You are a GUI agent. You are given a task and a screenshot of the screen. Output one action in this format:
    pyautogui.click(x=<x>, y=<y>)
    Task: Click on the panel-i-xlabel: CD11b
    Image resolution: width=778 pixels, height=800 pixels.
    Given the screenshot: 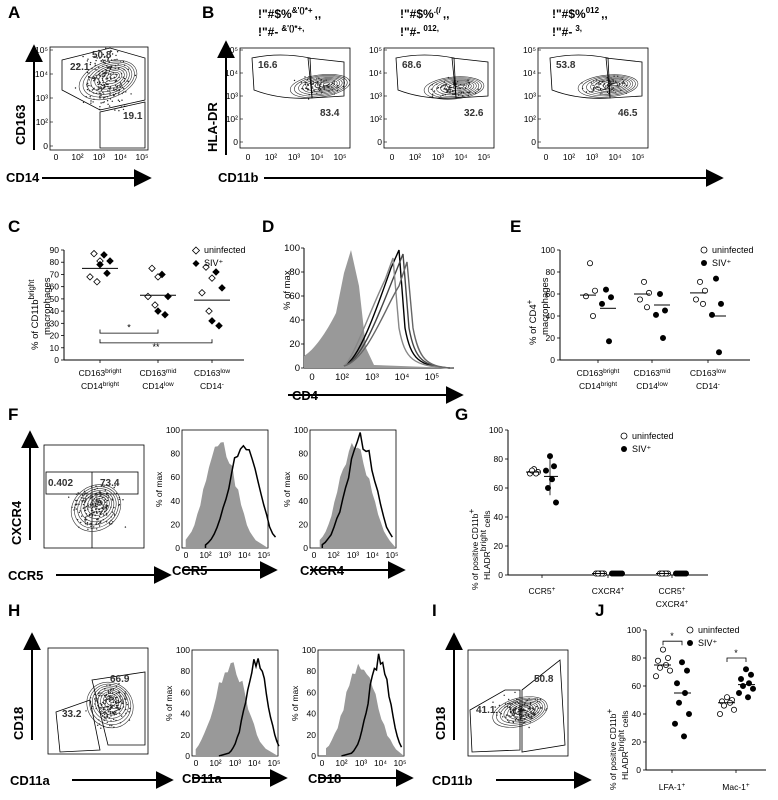 What is the action you would take?
    pyautogui.click(x=452, y=780)
    